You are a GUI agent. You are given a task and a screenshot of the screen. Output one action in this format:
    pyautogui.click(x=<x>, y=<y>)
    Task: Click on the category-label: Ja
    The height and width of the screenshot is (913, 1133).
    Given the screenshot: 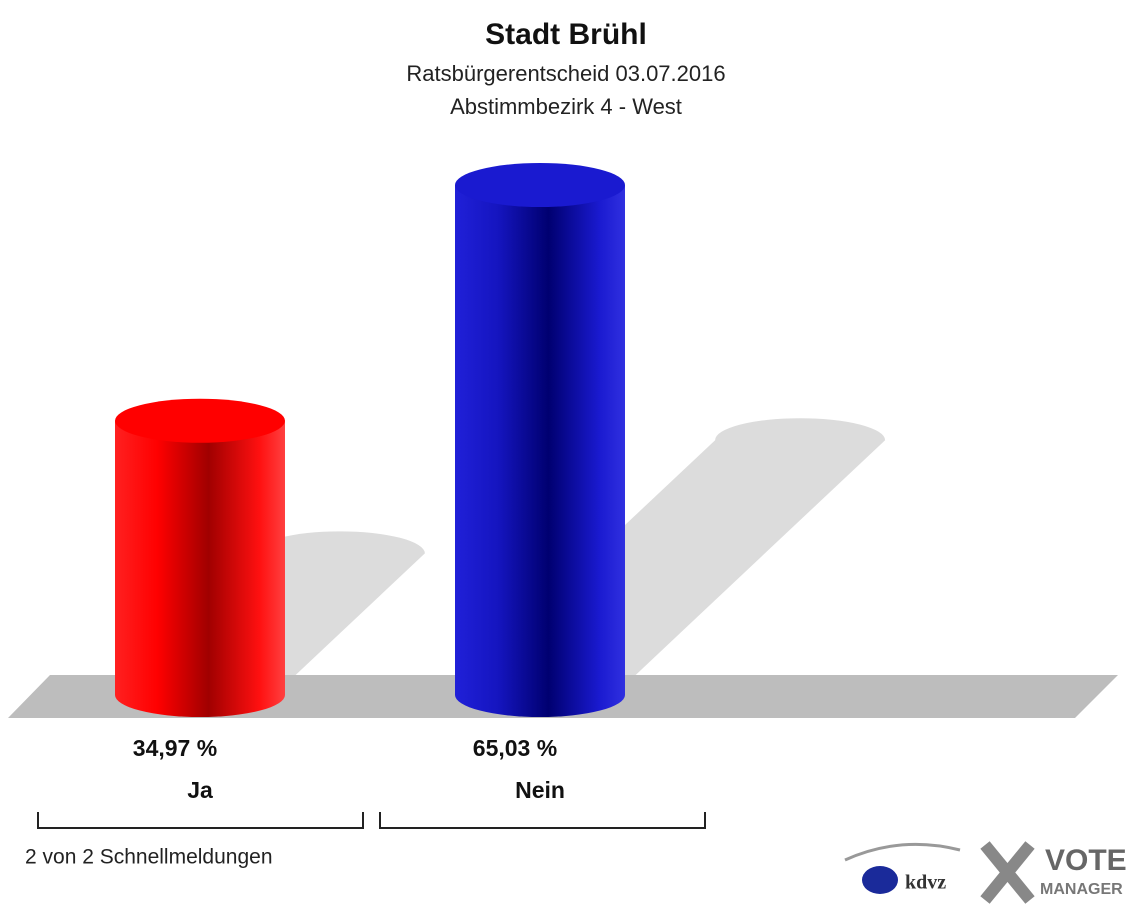 What is the action you would take?
    pyautogui.click(x=200, y=790)
    